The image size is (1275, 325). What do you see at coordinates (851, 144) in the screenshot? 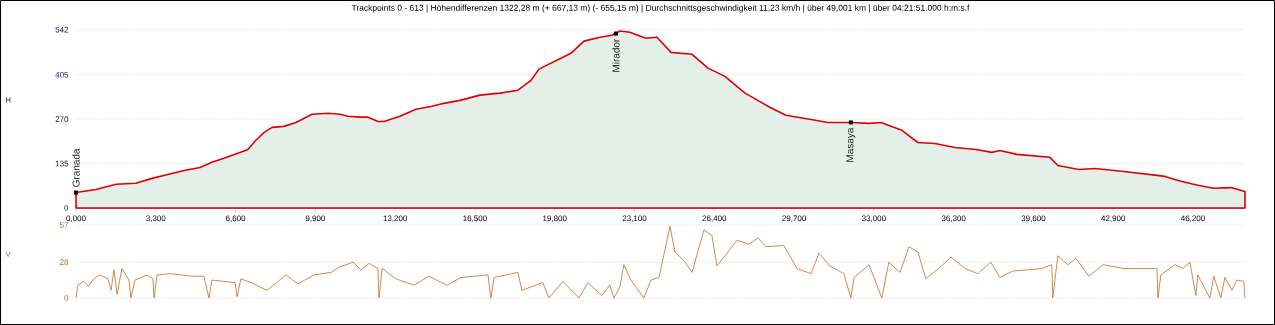
I see `annotation: Masaya` at bounding box center [851, 144].